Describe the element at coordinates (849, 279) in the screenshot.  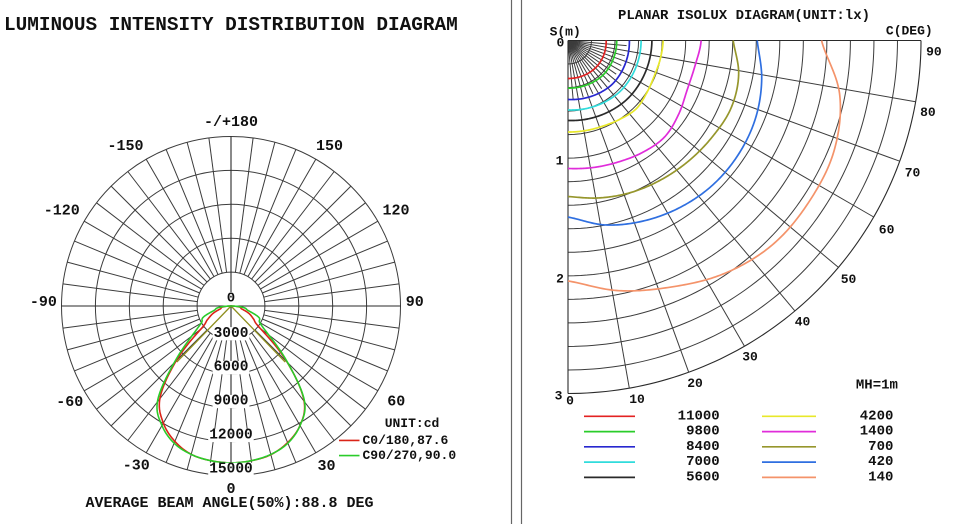
I see `svg-text: 50` at that location.